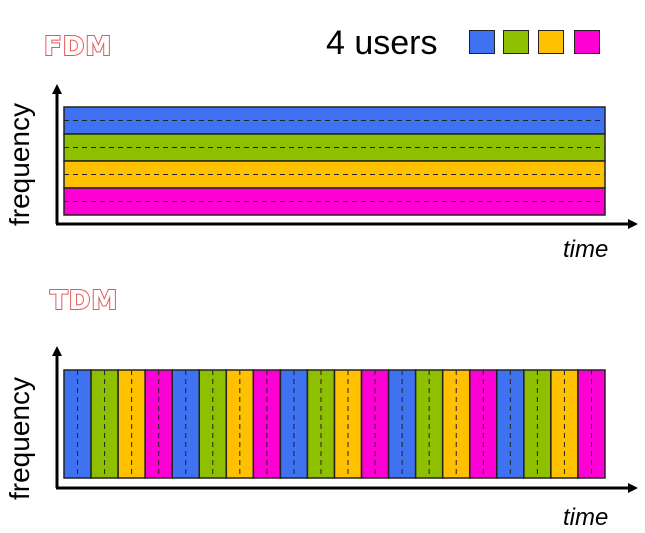 The height and width of the screenshot is (533, 645). I want to click on users-legend-label: 4 users, so click(382, 43).